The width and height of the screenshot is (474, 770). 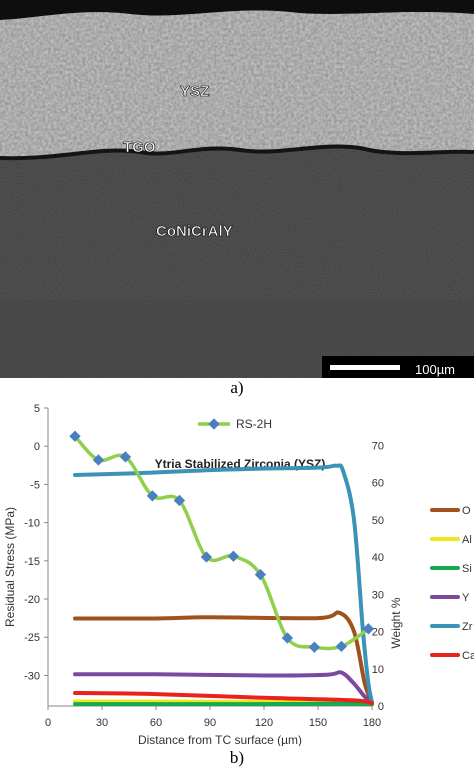 I want to click on series-line-o, so click(x=223, y=657).